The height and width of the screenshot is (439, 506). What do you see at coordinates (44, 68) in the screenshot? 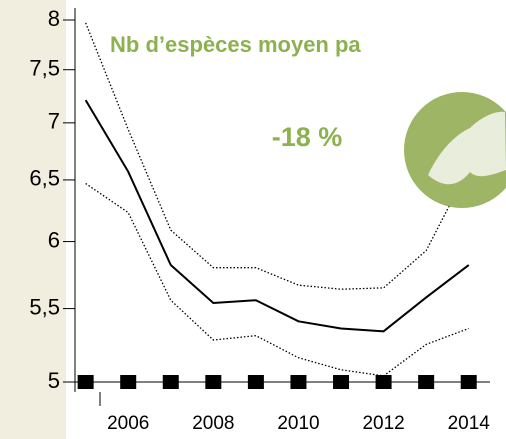
I see `y-tick-label: 7,5` at bounding box center [44, 68].